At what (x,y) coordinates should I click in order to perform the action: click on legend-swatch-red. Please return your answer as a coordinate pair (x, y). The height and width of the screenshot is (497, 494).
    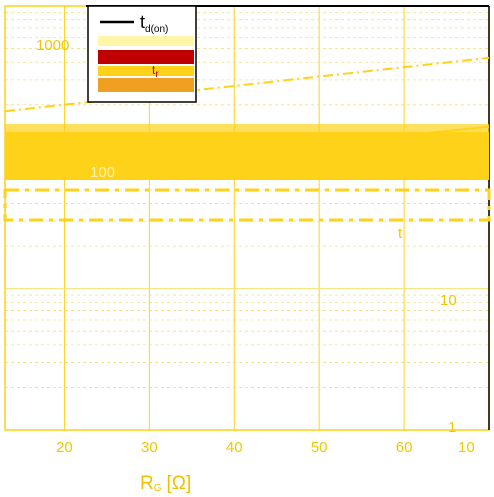
    Looking at the image, I should click on (146, 57).